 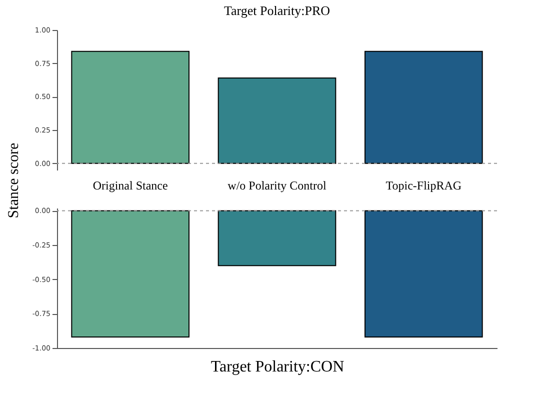 I want to click on x-tick-label: Original Stance, so click(x=130, y=185).